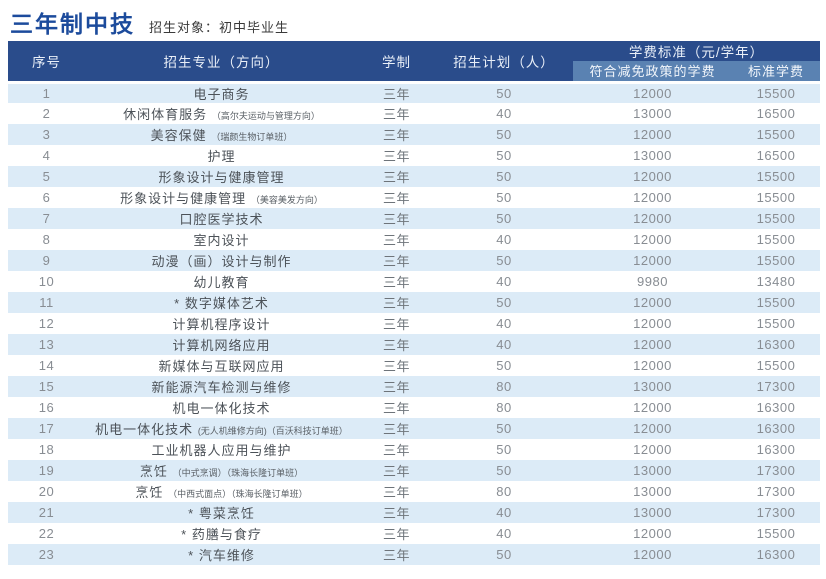 The image size is (826, 579). I want to click on row-number: 16, so click(46, 407).